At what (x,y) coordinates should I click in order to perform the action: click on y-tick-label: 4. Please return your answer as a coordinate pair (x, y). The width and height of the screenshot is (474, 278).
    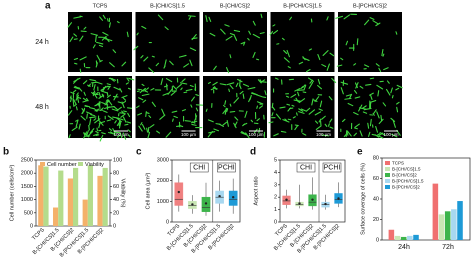
    Looking at the image, I should click on (275, 173).